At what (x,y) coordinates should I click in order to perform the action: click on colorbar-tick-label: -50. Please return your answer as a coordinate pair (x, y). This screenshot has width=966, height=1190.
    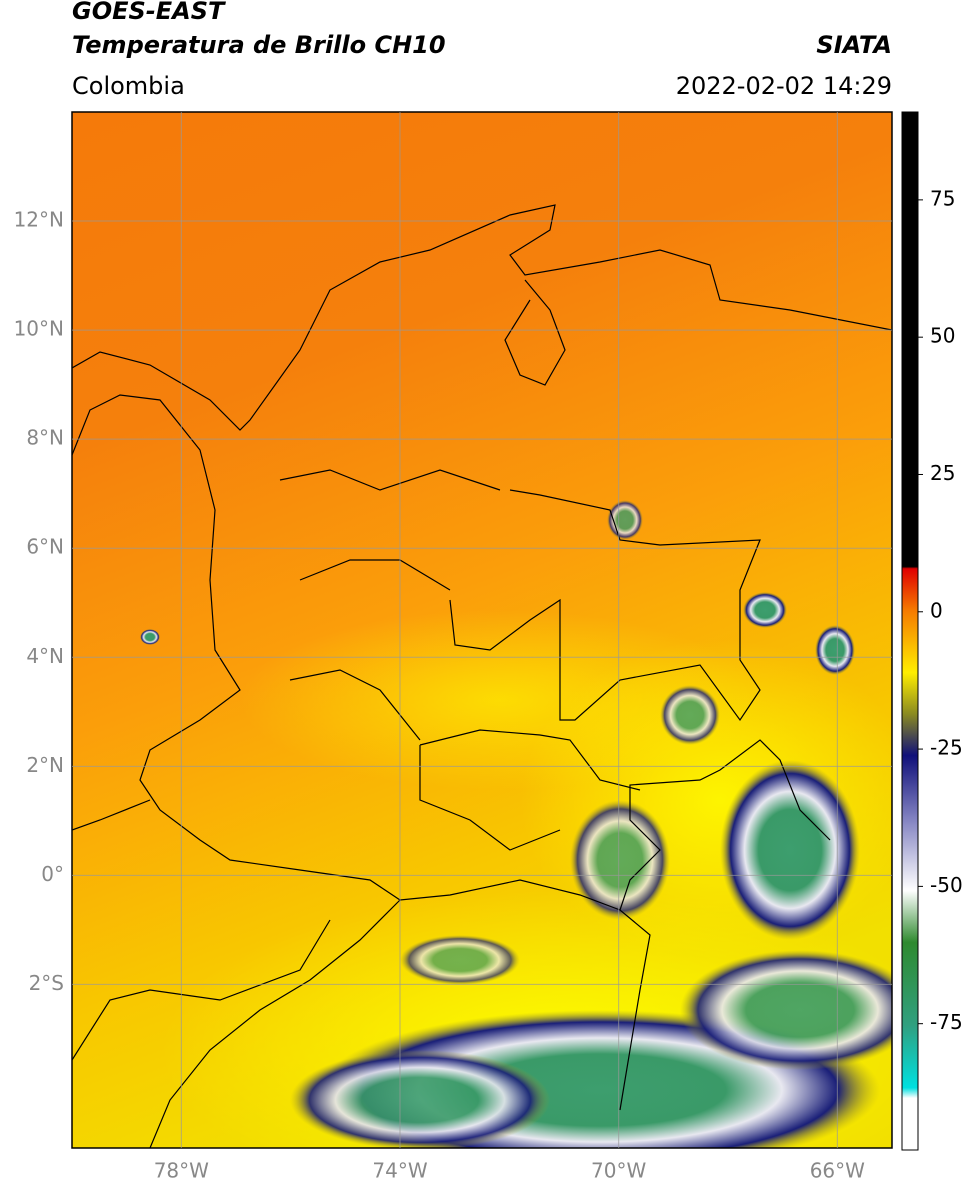
    Looking at the image, I should click on (946, 885).